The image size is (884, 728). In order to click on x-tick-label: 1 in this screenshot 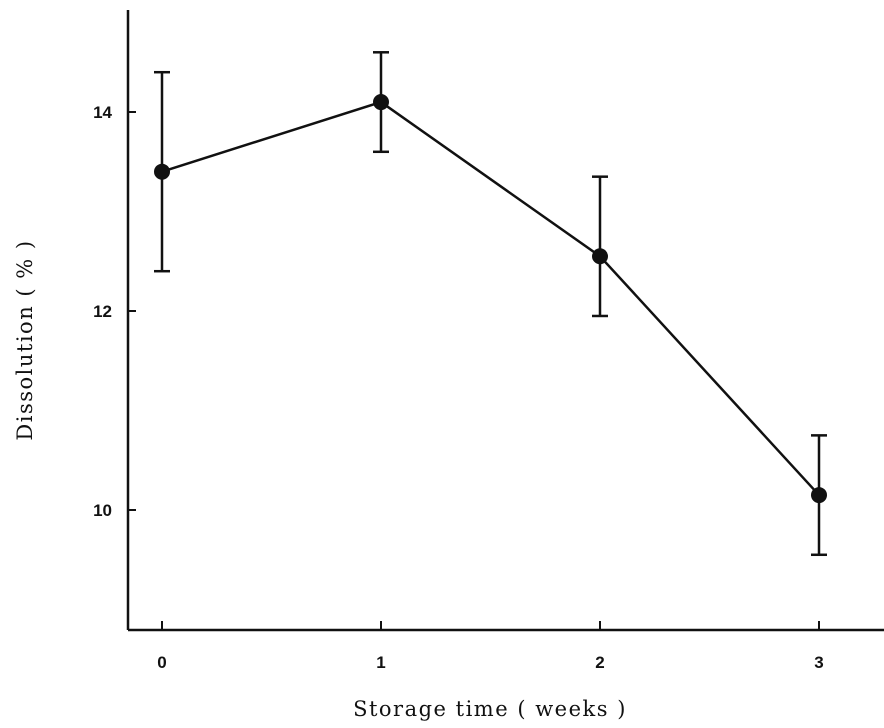, I will do `click(380, 662)`.